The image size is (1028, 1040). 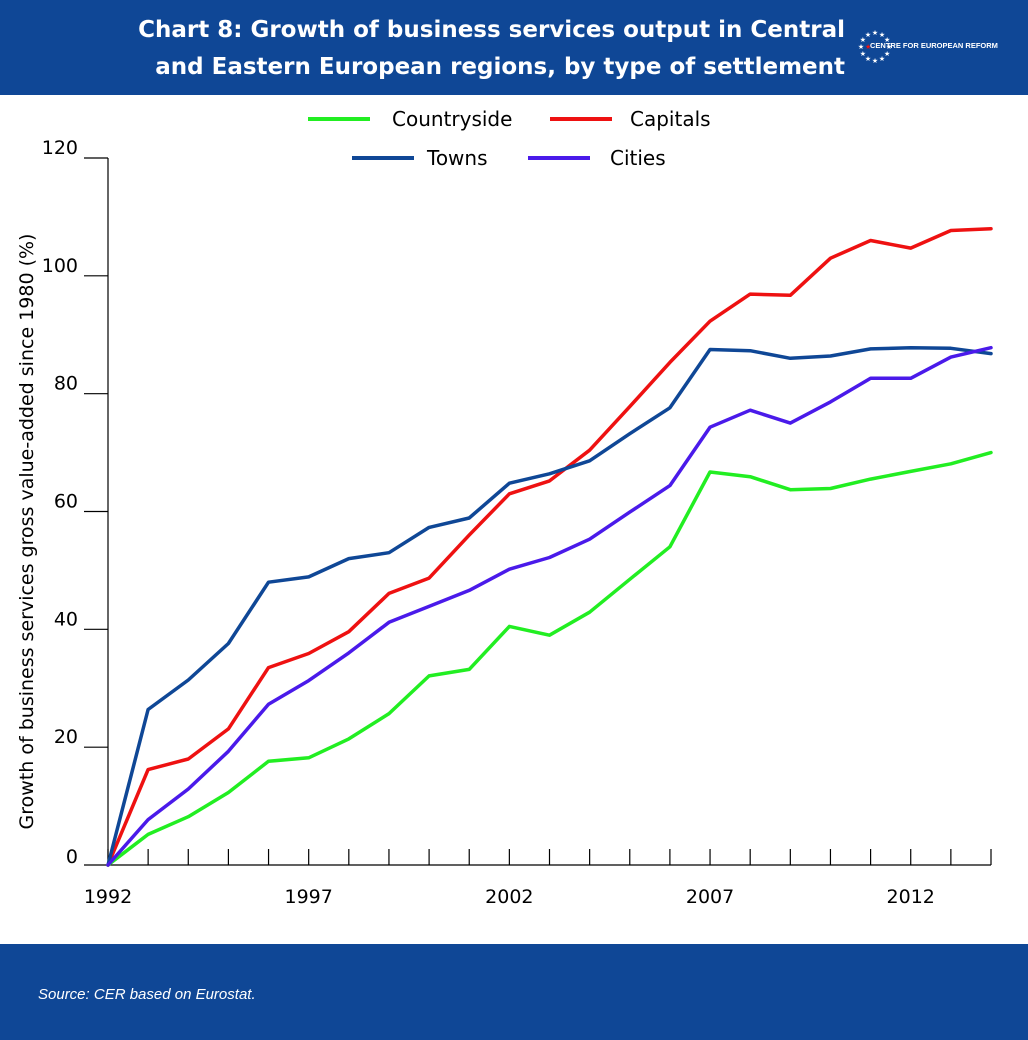 What do you see at coordinates (638, 158) in the screenshot?
I see `legend-label-cities: Cities` at bounding box center [638, 158].